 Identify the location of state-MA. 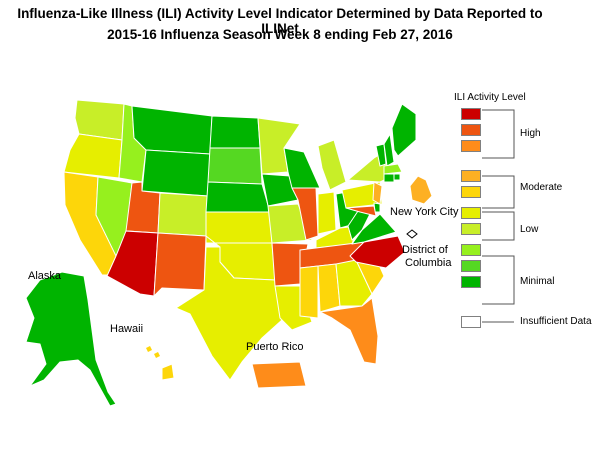
(393, 169).